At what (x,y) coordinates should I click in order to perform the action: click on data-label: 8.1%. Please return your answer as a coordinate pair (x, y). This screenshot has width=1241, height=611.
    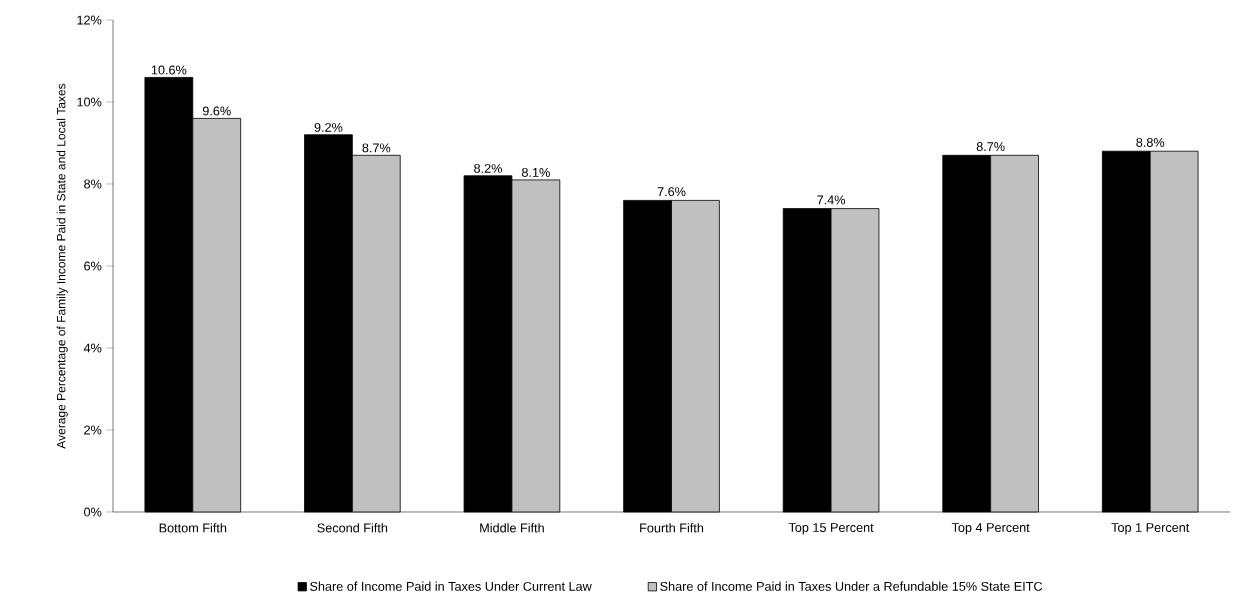
    Looking at the image, I should click on (535, 172).